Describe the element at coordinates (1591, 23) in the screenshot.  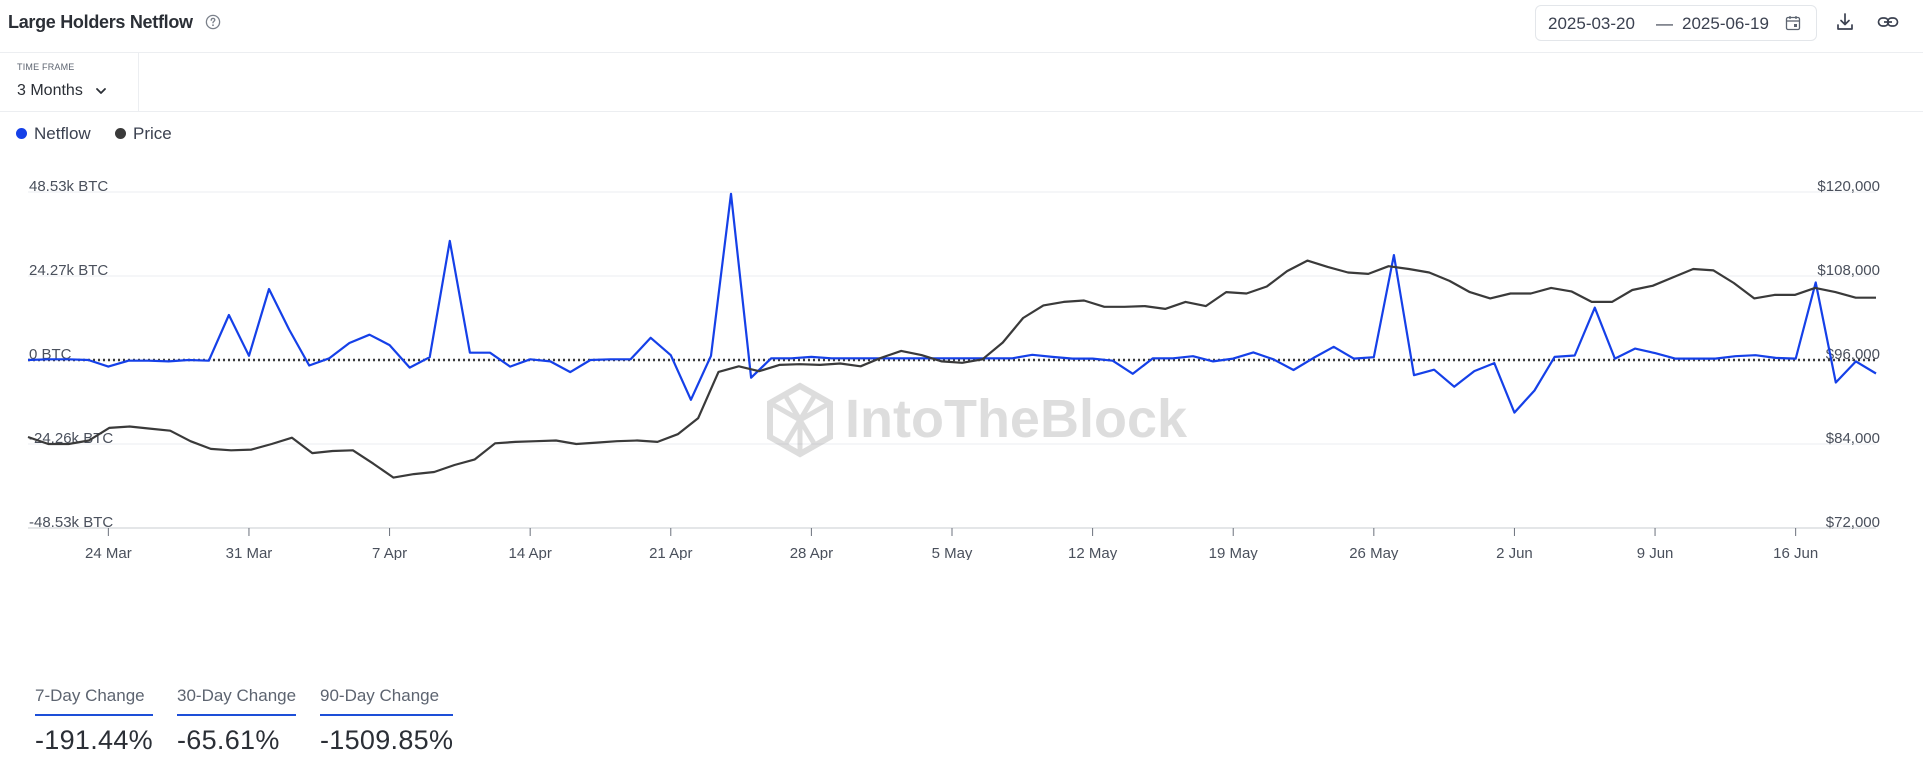
I see `date-from: 2025-03-20` at that location.